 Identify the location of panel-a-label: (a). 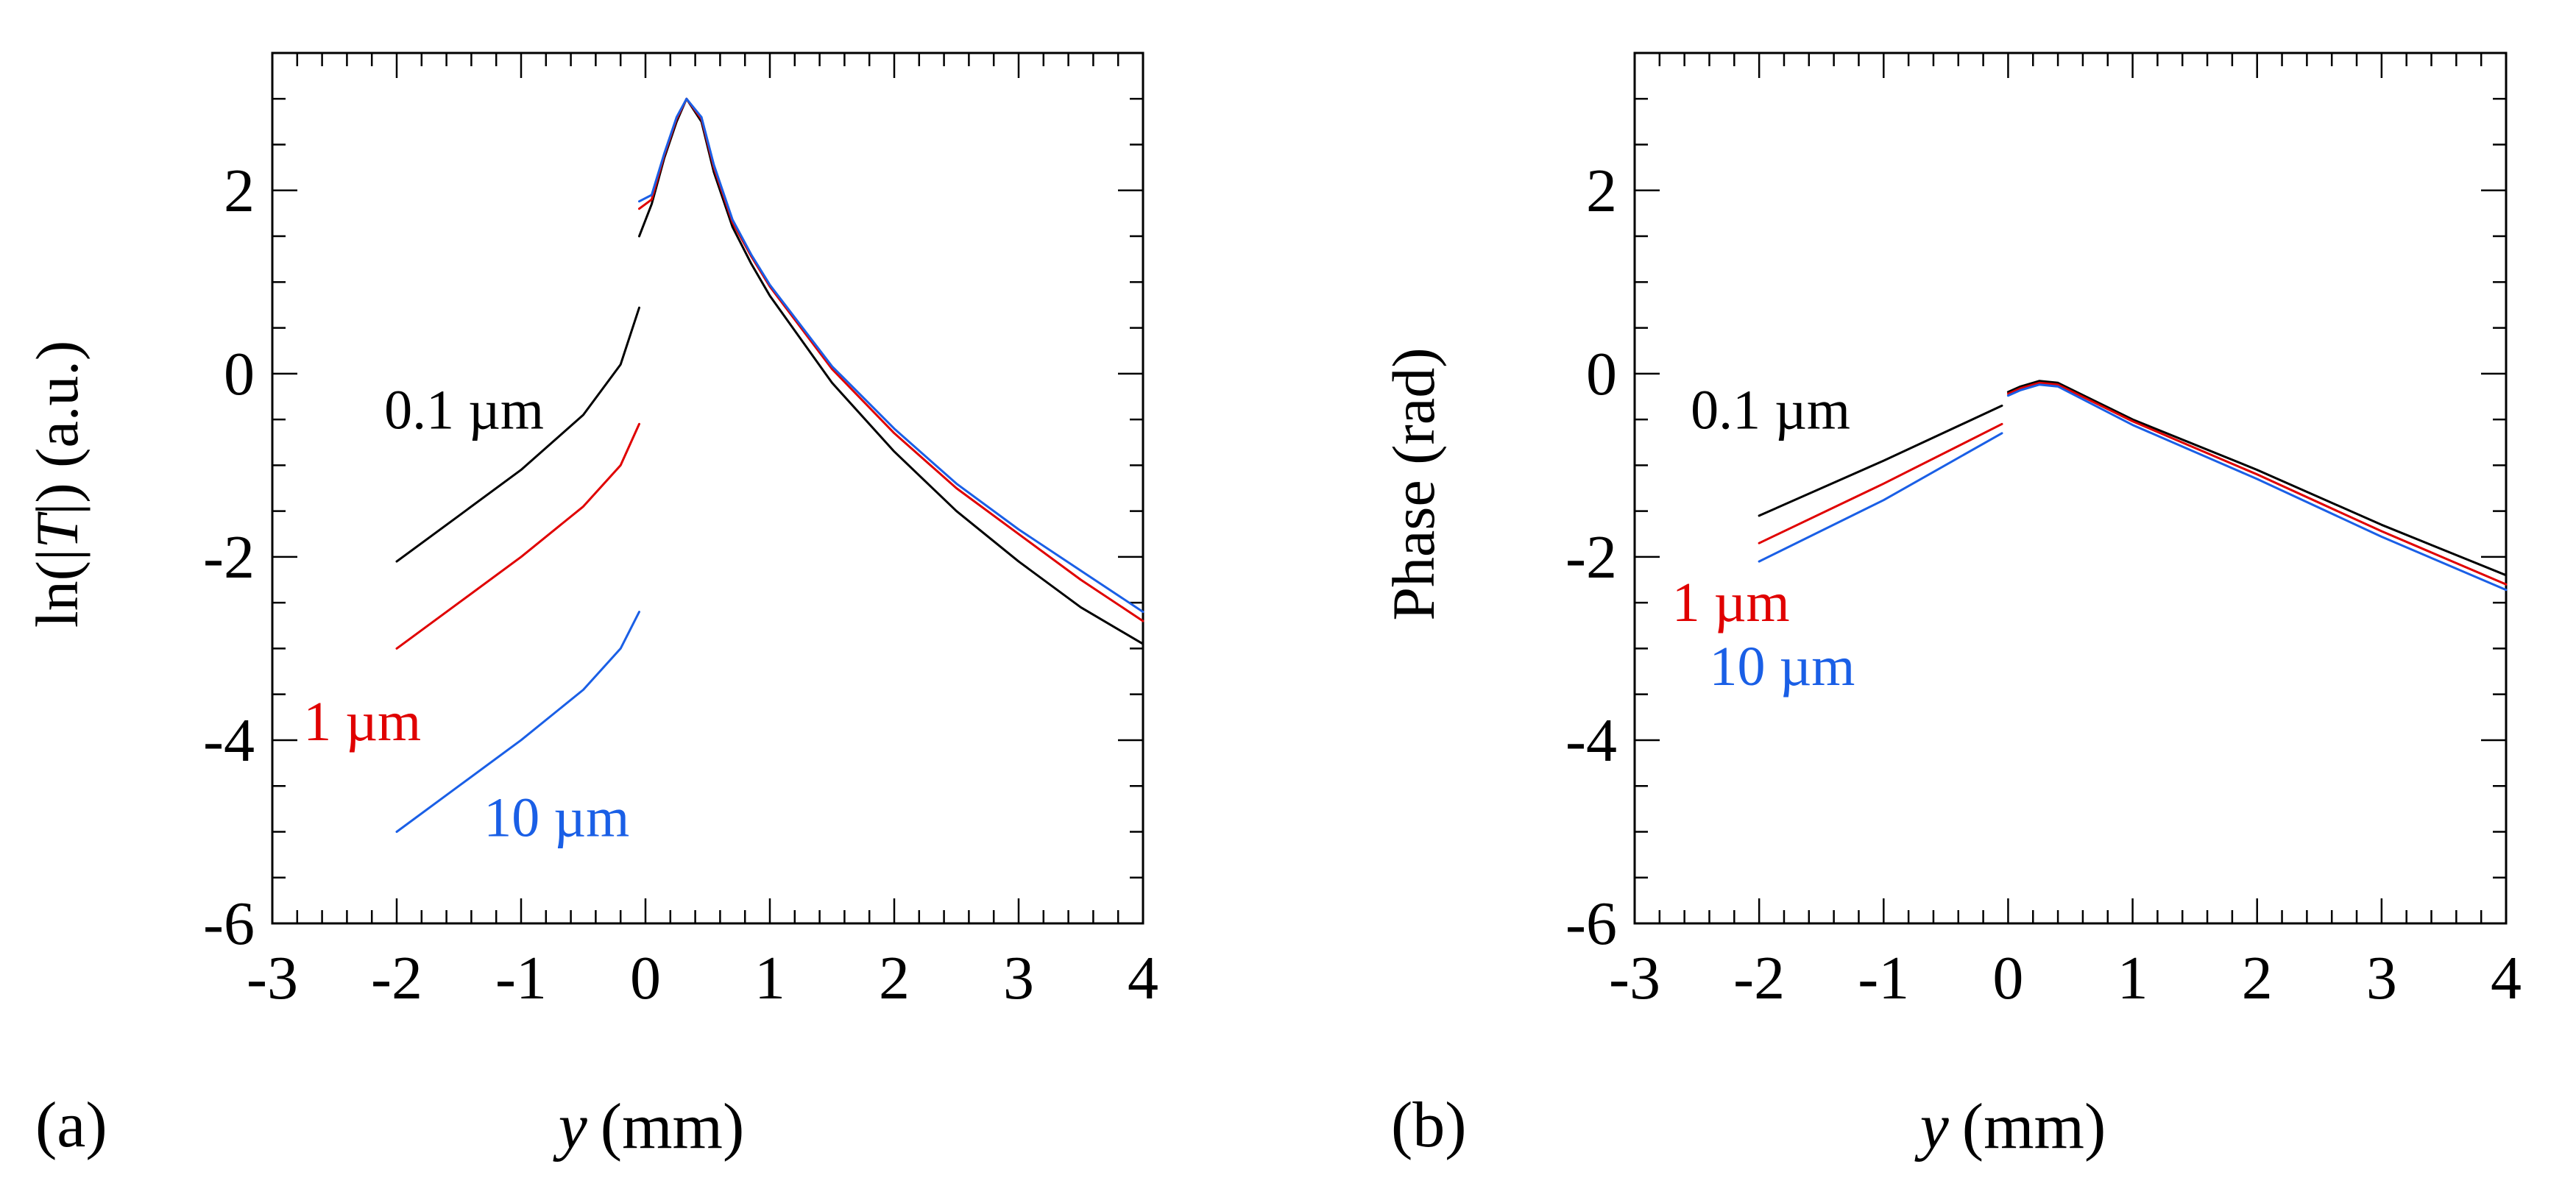
(71, 1125).